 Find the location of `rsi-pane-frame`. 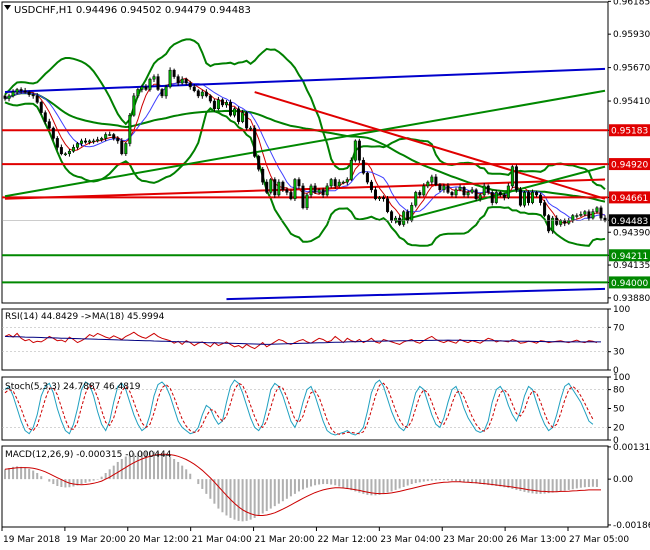

rsi-pane-frame is located at coordinates (305, 339).